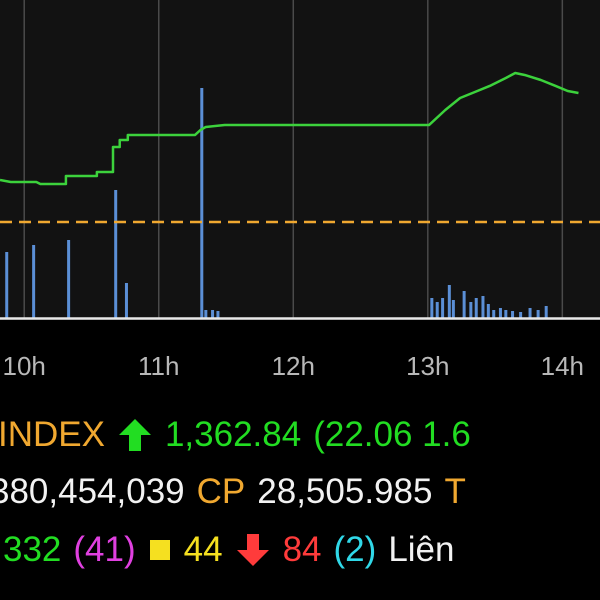 This screenshot has height=600, width=600. What do you see at coordinates (104, 549) in the screenshot?
I see `ceiling-count: (41)` at bounding box center [104, 549].